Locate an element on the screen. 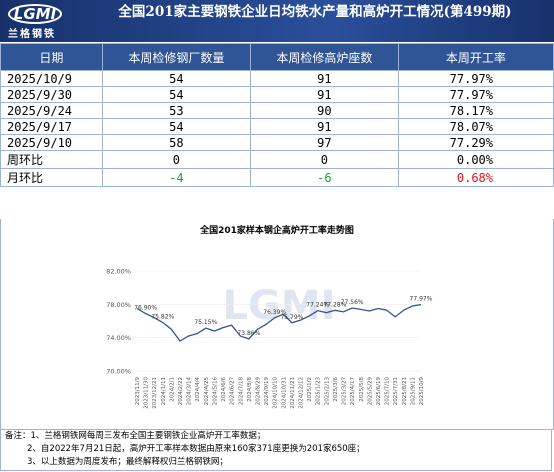  x-tick-label: 2024/12/12 is located at coordinates (302, 393).